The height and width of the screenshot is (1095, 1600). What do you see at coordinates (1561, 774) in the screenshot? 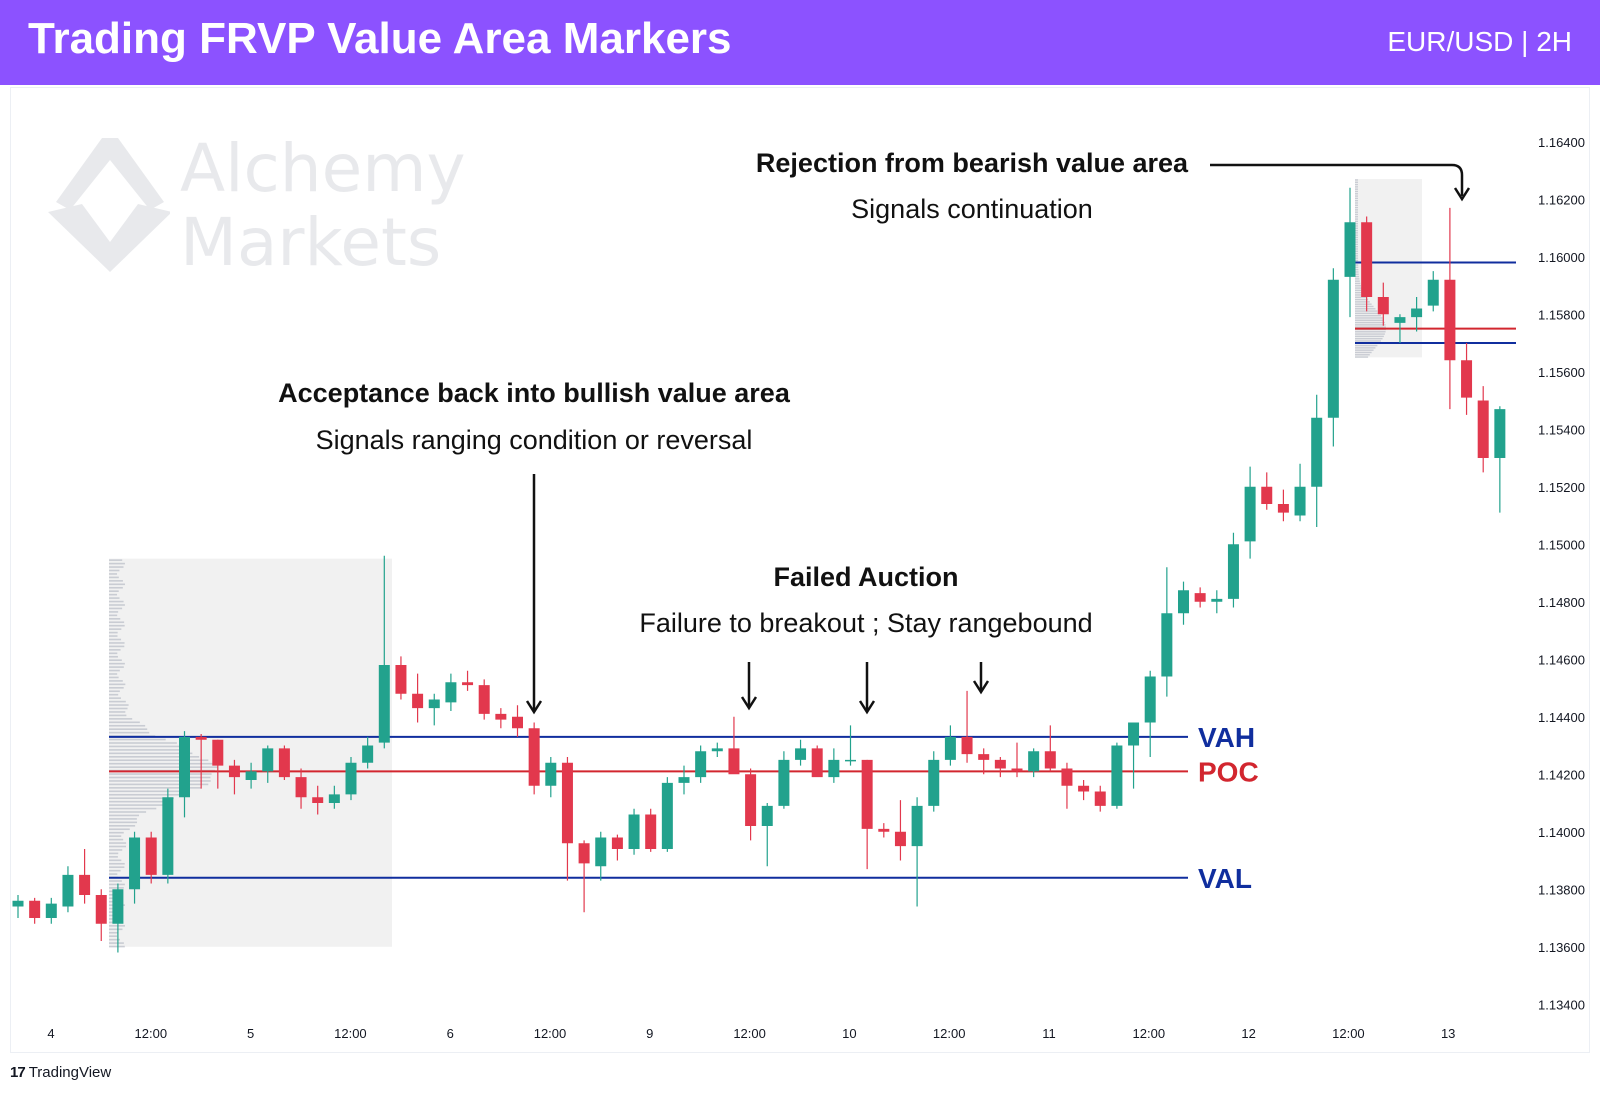
I see `y-axis-tick-label: 1.14200` at bounding box center [1561, 774].